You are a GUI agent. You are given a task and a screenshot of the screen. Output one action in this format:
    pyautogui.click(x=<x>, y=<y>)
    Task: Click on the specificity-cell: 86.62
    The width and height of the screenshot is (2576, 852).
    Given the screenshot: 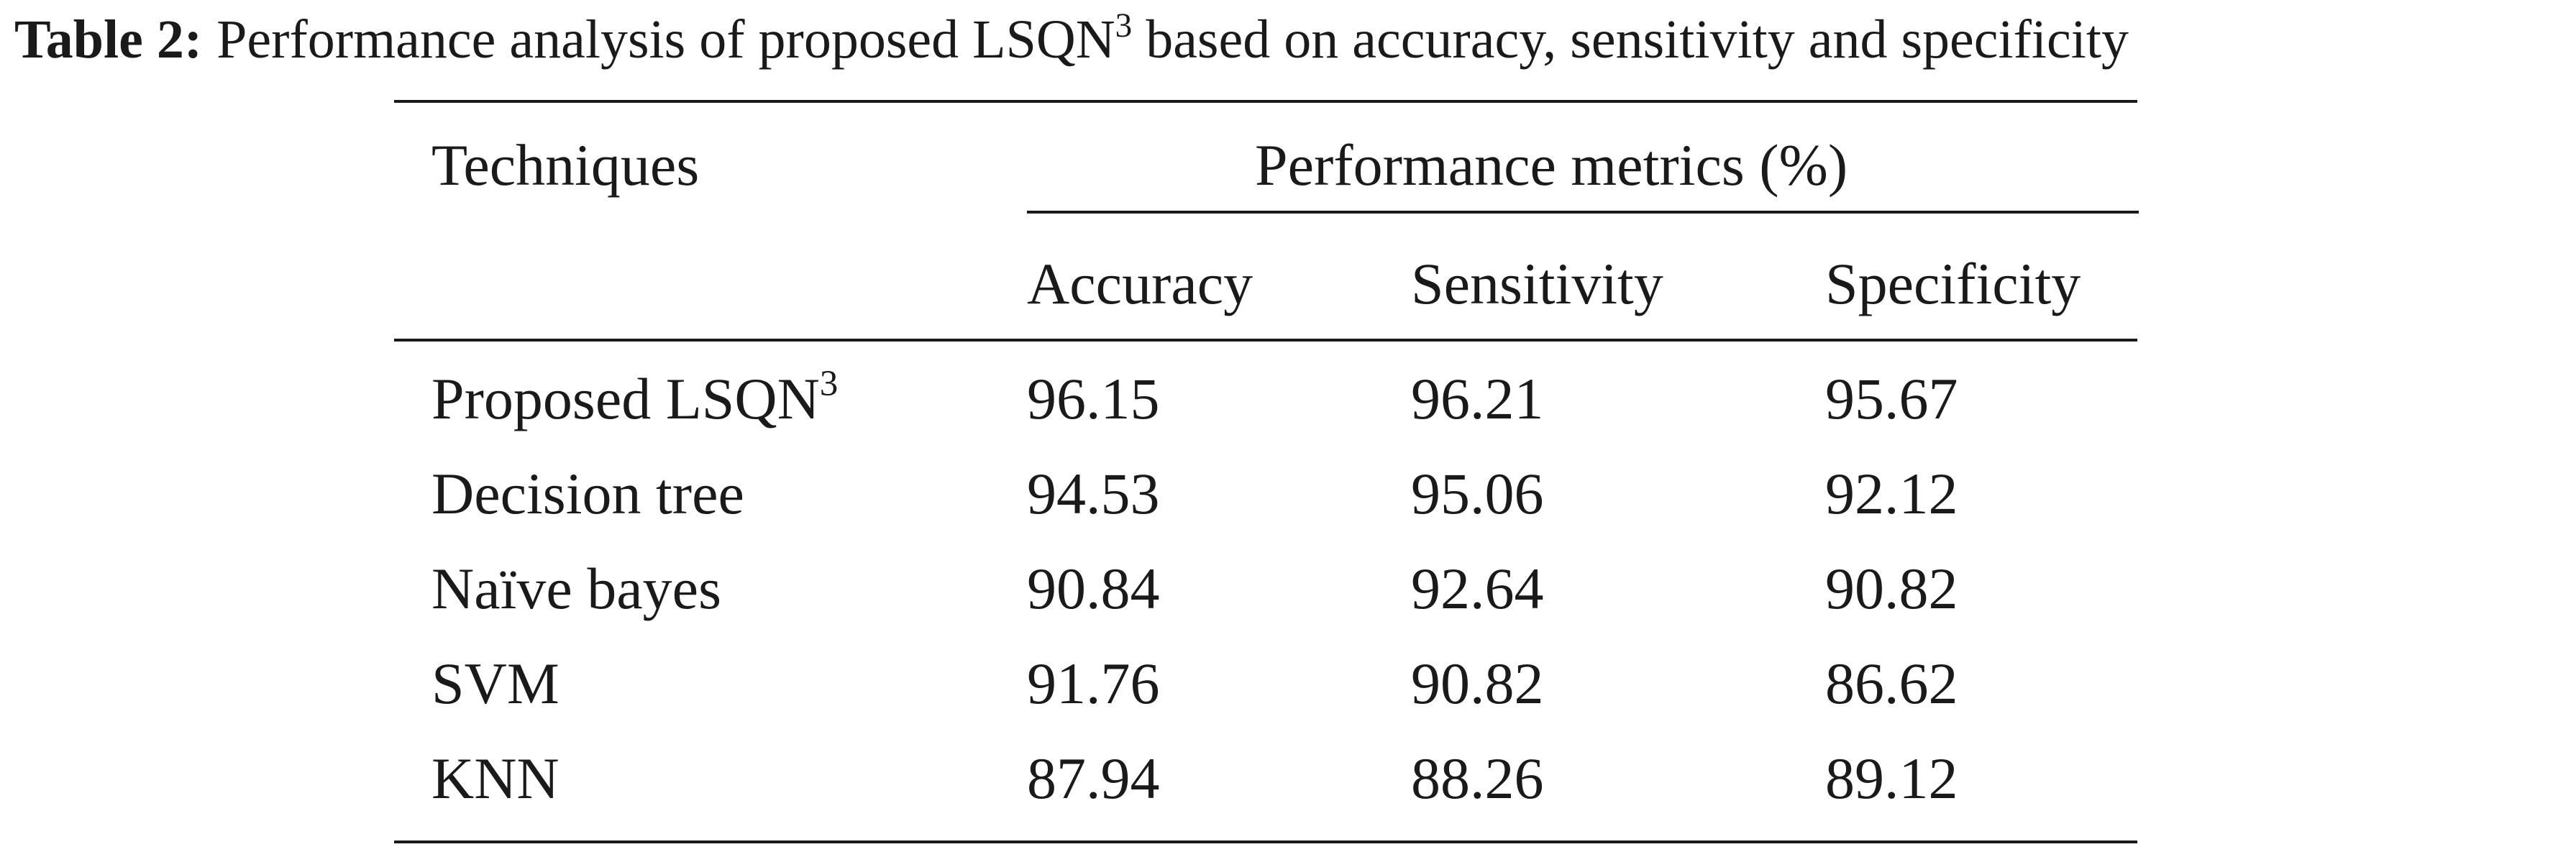 What is the action you would take?
    pyautogui.click(x=1891, y=683)
    